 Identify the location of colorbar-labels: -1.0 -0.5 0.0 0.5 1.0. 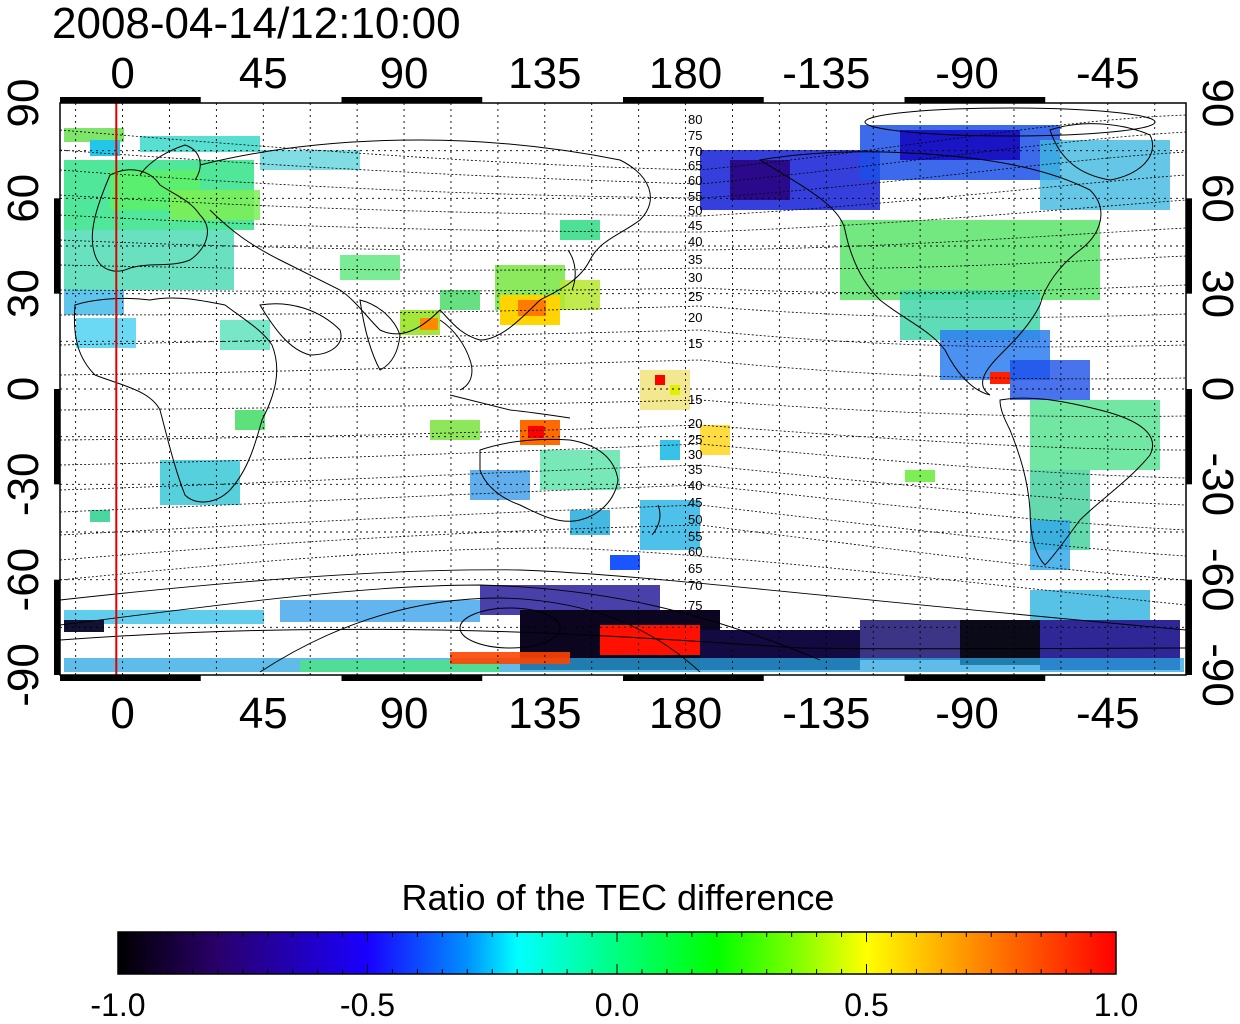
(614, 1005).